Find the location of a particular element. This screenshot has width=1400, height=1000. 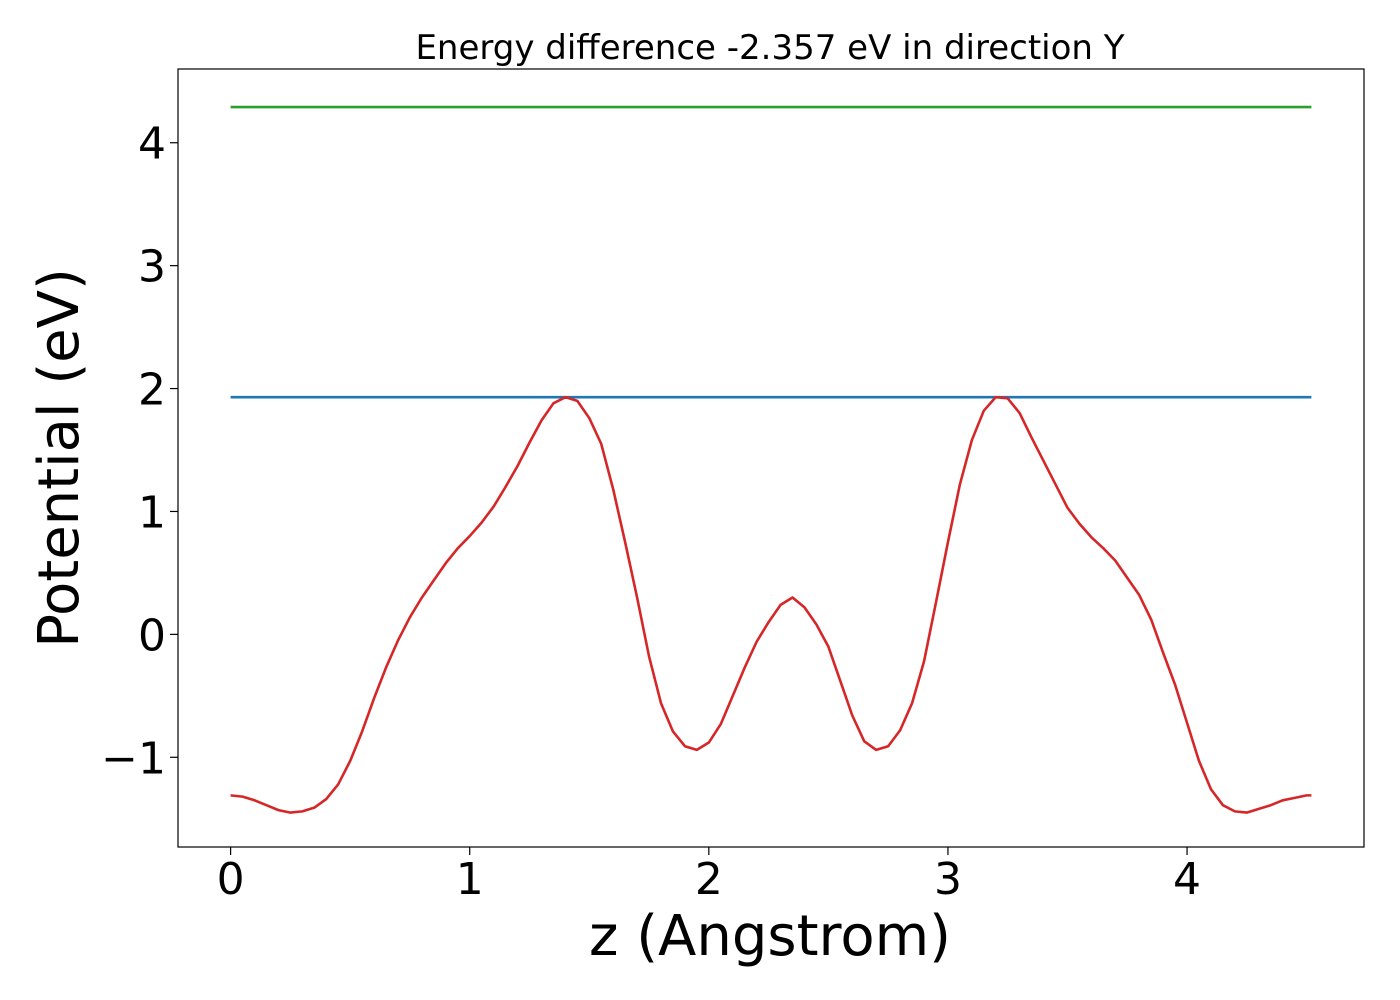

y-axis-title: Potential (eV) is located at coordinates (59, 458).